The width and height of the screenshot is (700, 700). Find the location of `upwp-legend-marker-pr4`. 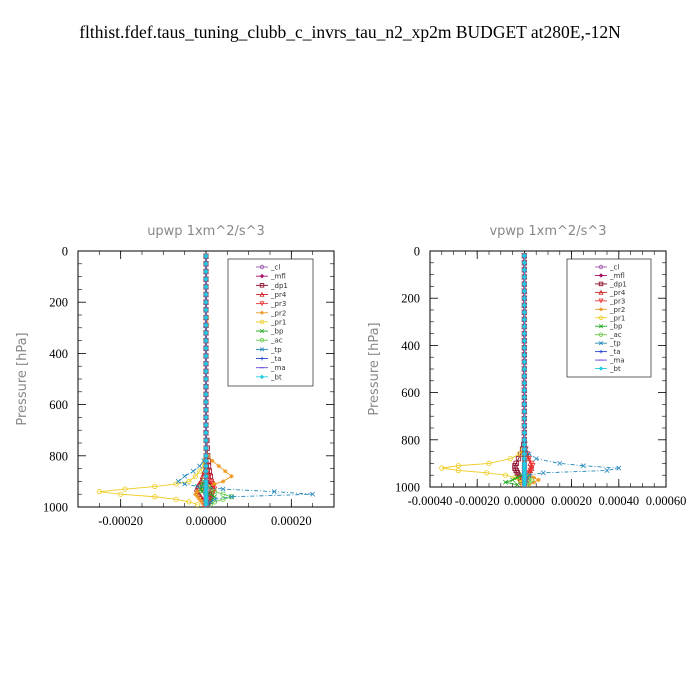

upwp-legend-marker-pr4 is located at coordinates (262, 294).